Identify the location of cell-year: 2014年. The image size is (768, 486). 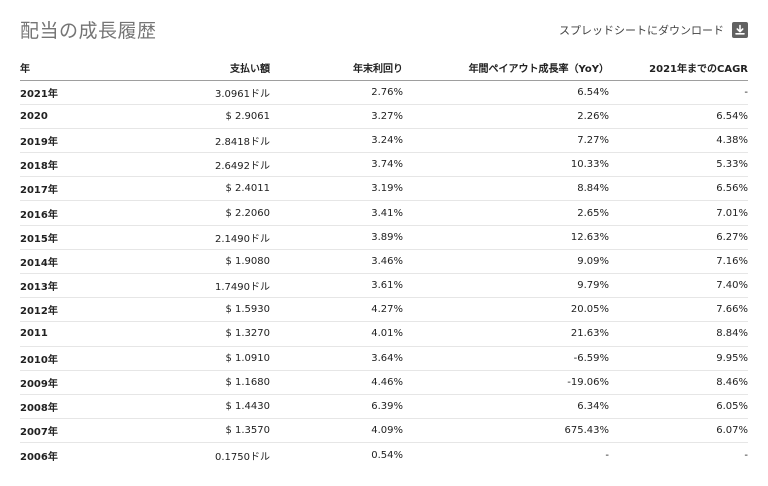
(70, 262).